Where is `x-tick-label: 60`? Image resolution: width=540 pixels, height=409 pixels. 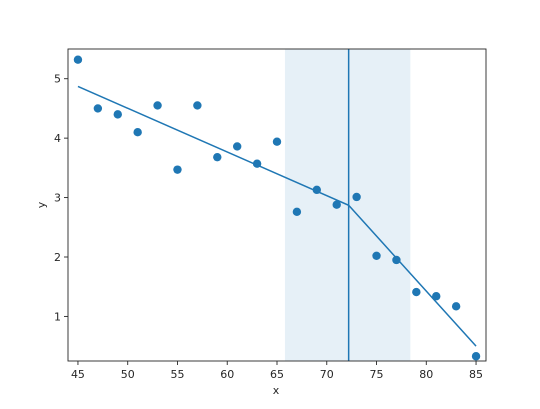 x-tick-label: 60 is located at coordinates (227, 374).